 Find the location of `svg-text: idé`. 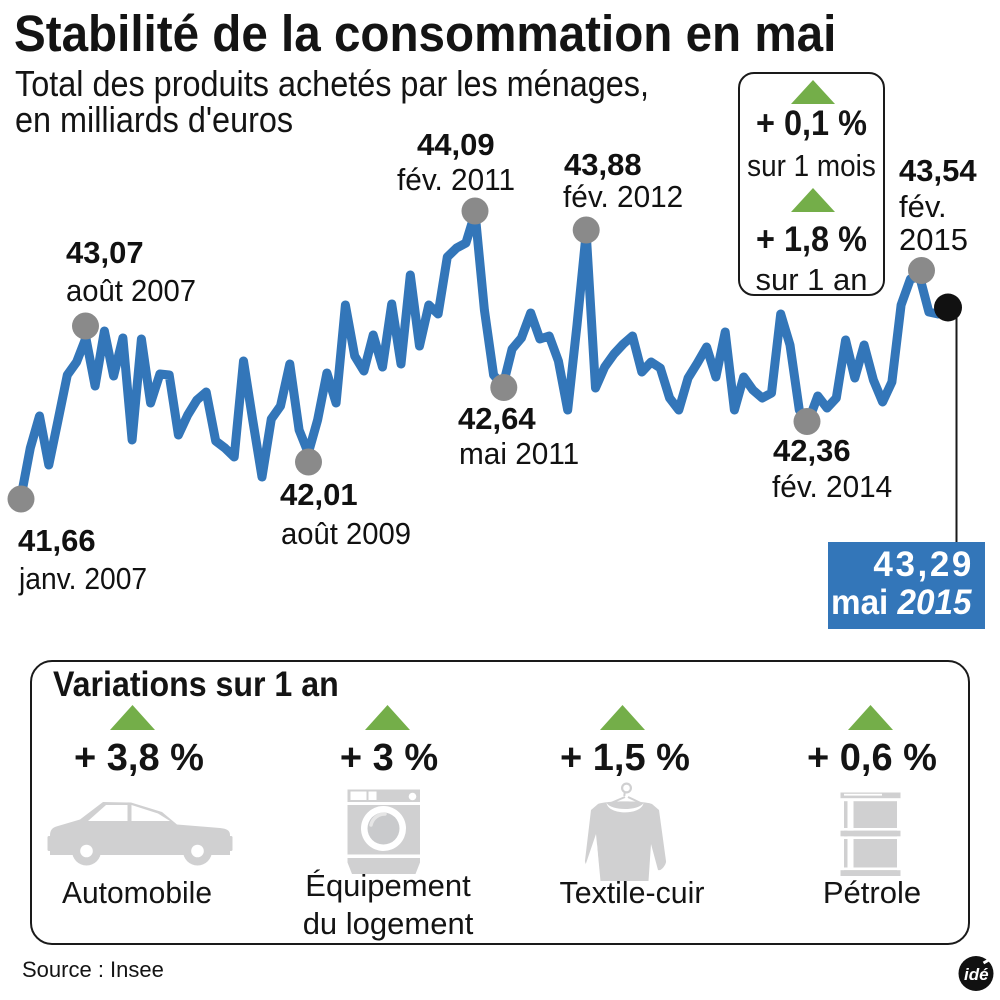

svg-text: idé is located at coordinates (976, 974).